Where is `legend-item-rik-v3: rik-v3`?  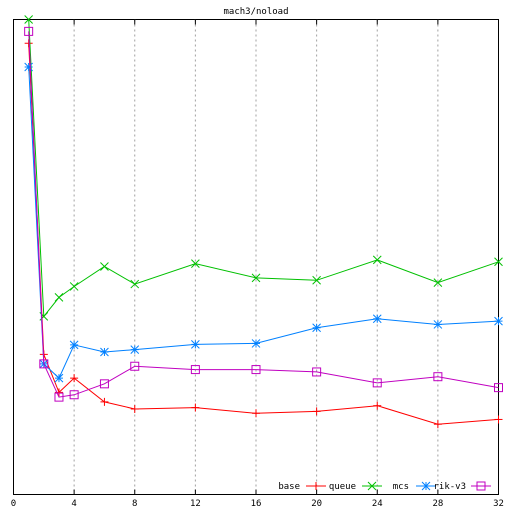 legend-item-rik-v3: rik-v3 is located at coordinates (462, 486).